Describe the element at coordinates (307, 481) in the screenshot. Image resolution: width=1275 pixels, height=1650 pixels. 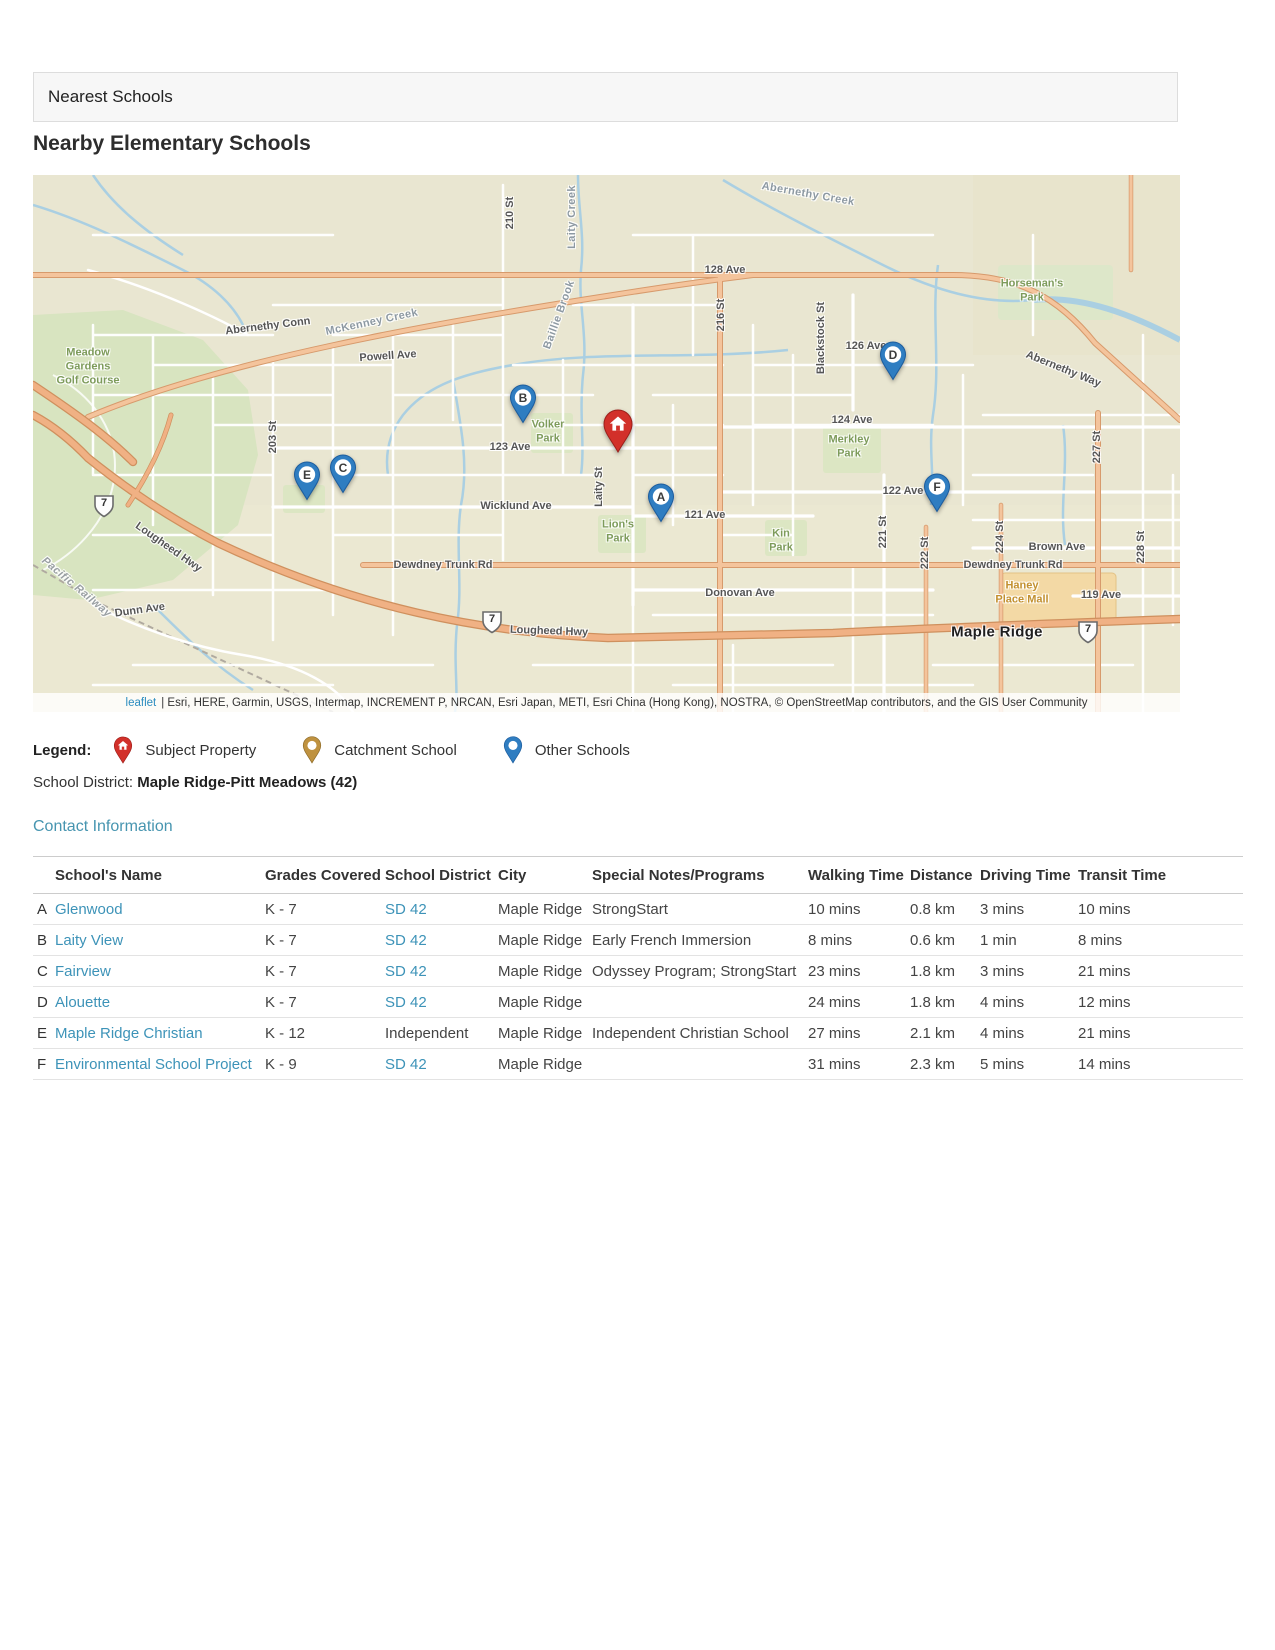
I see `map-marker-e: E` at that location.